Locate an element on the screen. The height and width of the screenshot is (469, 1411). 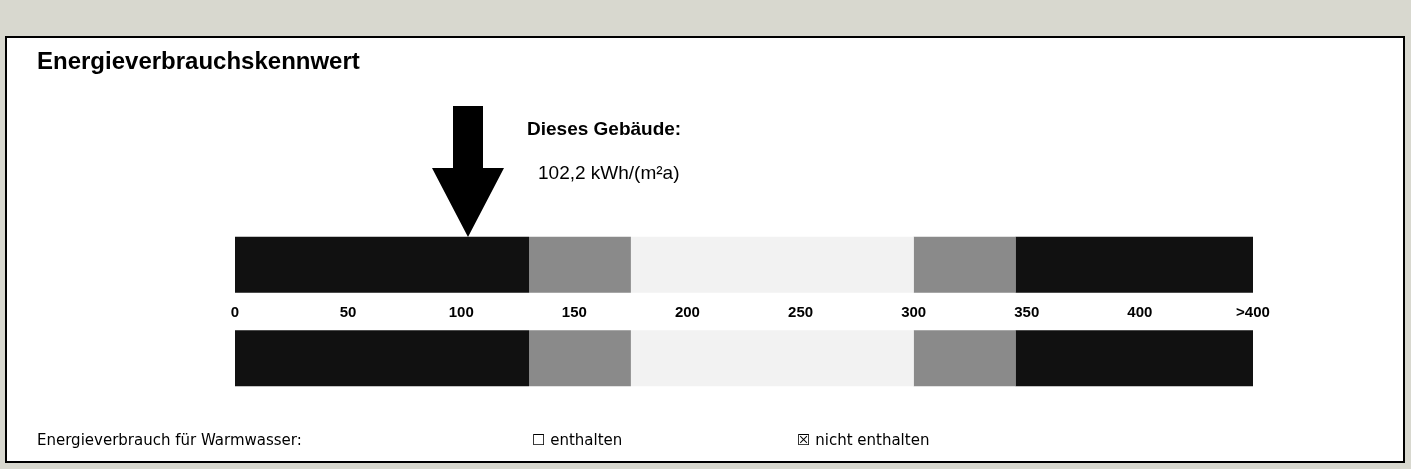
x-tick-label: >400 is located at coordinates (1253, 311).